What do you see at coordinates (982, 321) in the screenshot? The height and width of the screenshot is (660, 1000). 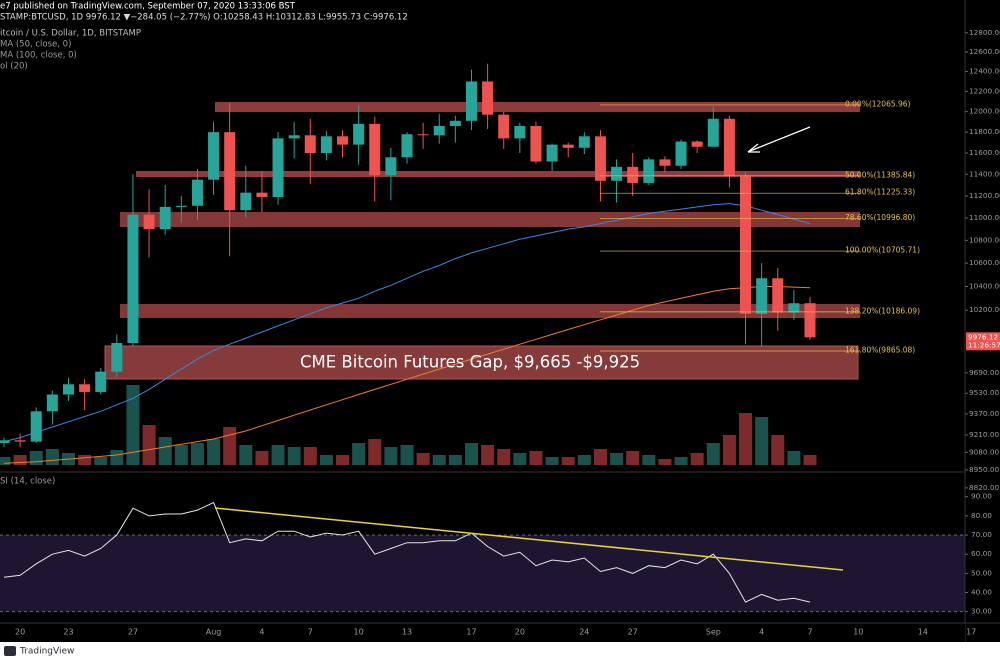 I see `price-axis` at bounding box center [982, 321].